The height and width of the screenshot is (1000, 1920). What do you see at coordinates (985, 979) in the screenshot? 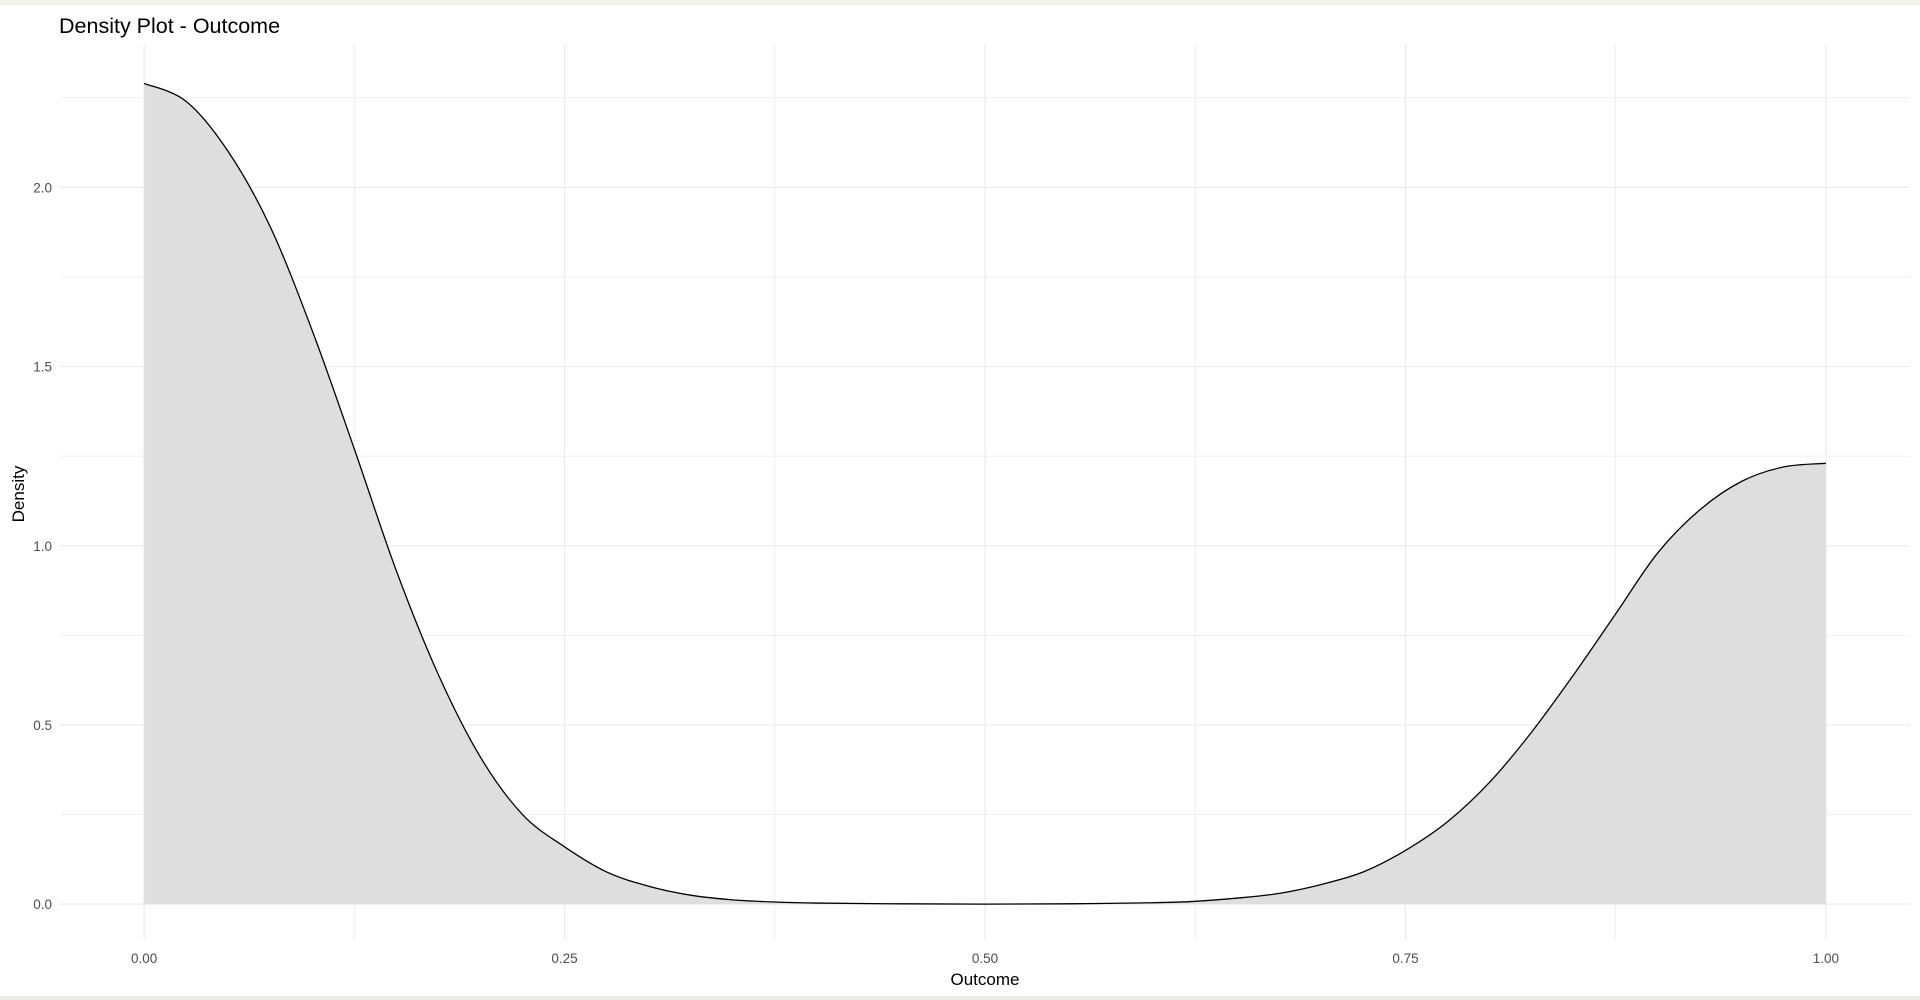
I see `x-axis-title: Outcome` at bounding box center [985, 979].